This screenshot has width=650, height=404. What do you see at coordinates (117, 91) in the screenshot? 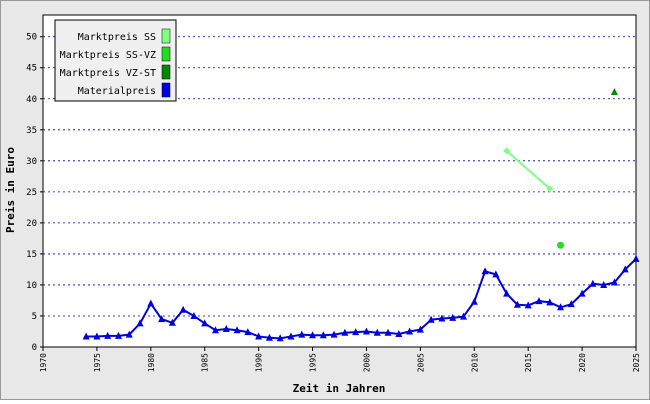
I see `legend-label: Materialpreis` at bounding box center [117, 91].